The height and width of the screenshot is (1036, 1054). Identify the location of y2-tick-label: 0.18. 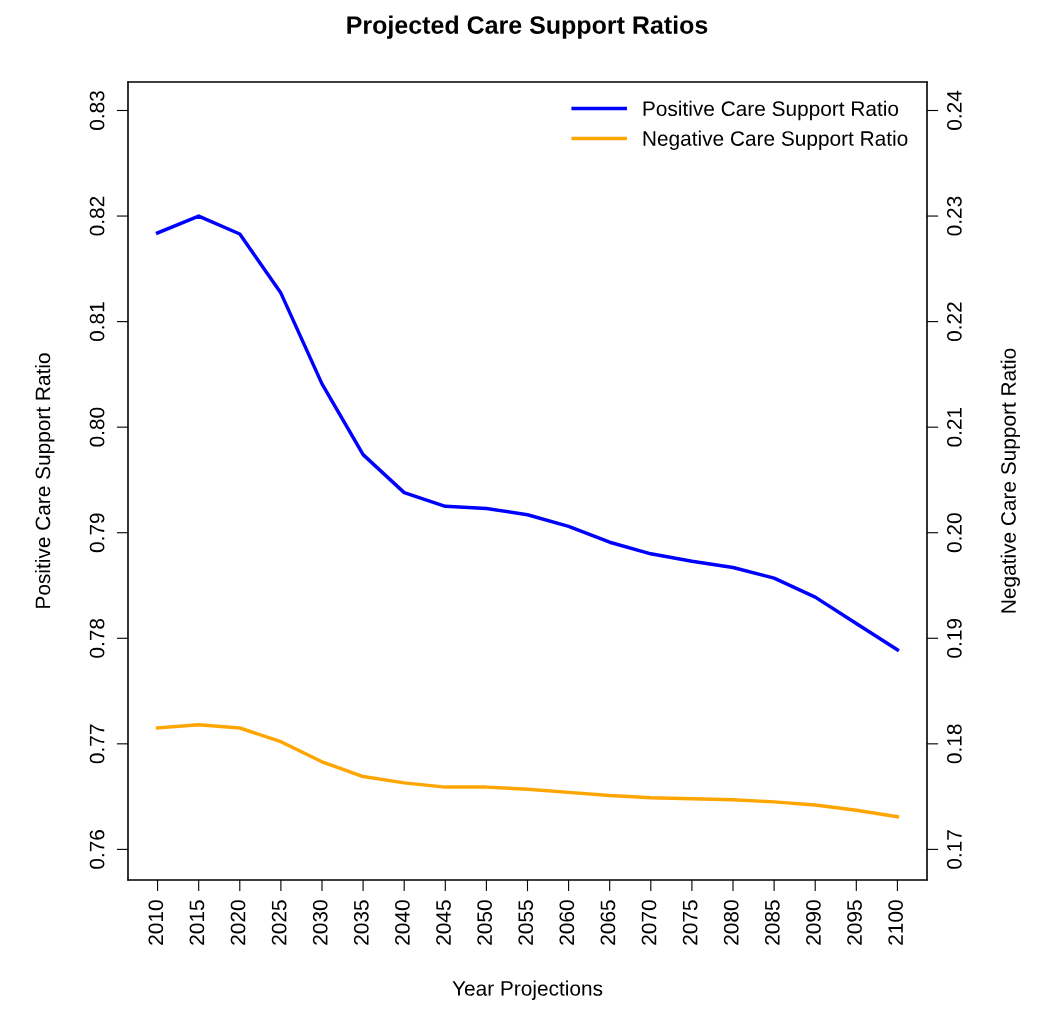
(954, 744).